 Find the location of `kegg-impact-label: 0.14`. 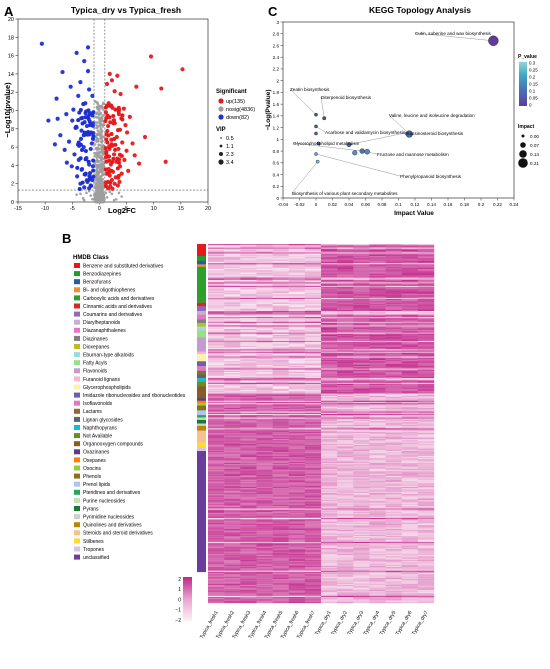

kegg-impact-label: 0.14 is located at coordinates (534, 154).